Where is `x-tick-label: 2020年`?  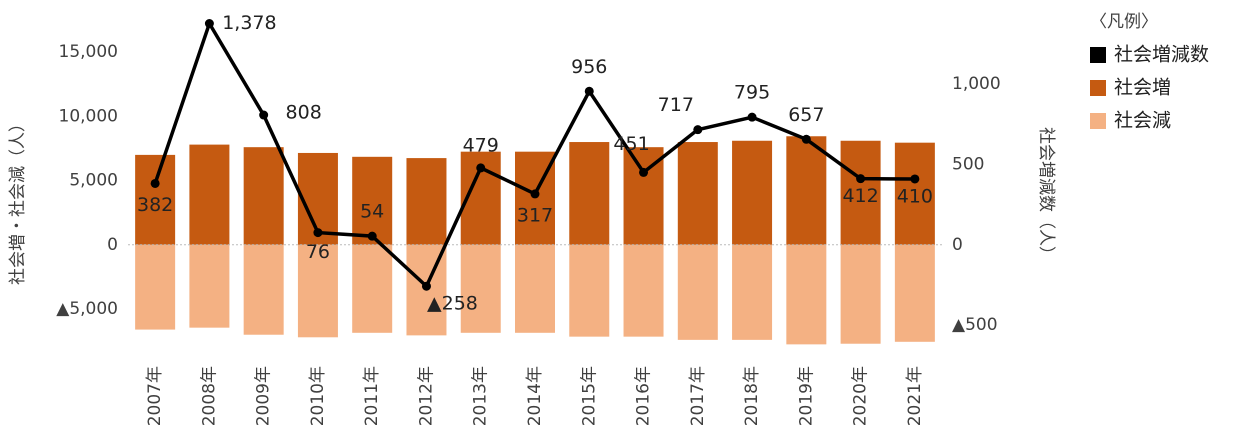
x-tick-label: 2020年 is located at coordinates (861, 396).